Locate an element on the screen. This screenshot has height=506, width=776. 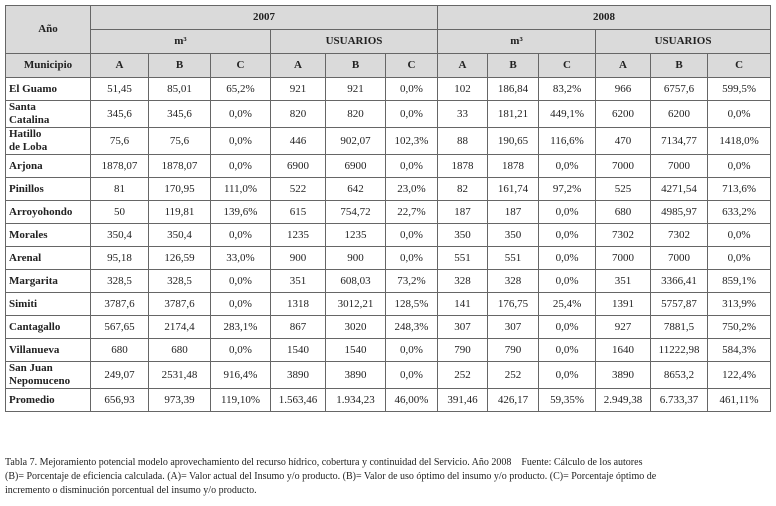
value-cell: 790 is located at coordinates (513, 350).